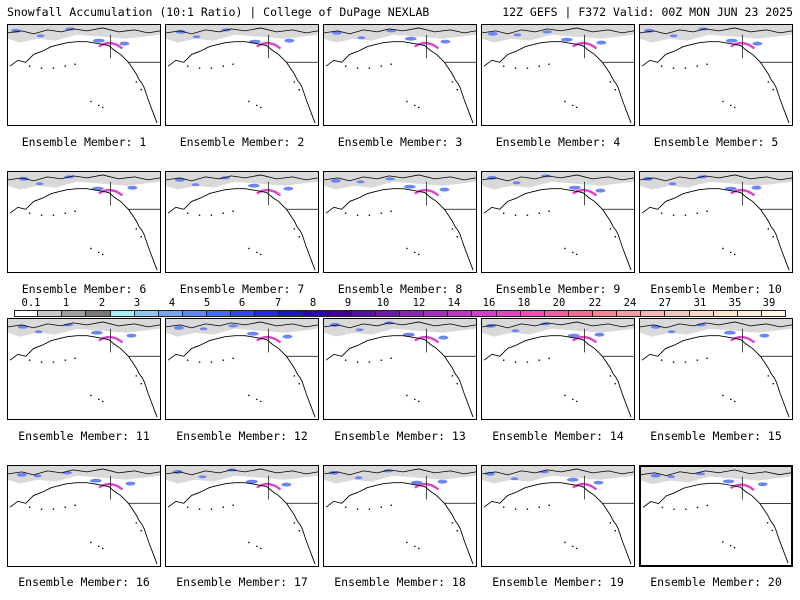  What do you see at coordinates (84, 142) in the screenshot?
I see `ensemble-member-label: Ensemble Member: 1` at bounding box center [84, 142].